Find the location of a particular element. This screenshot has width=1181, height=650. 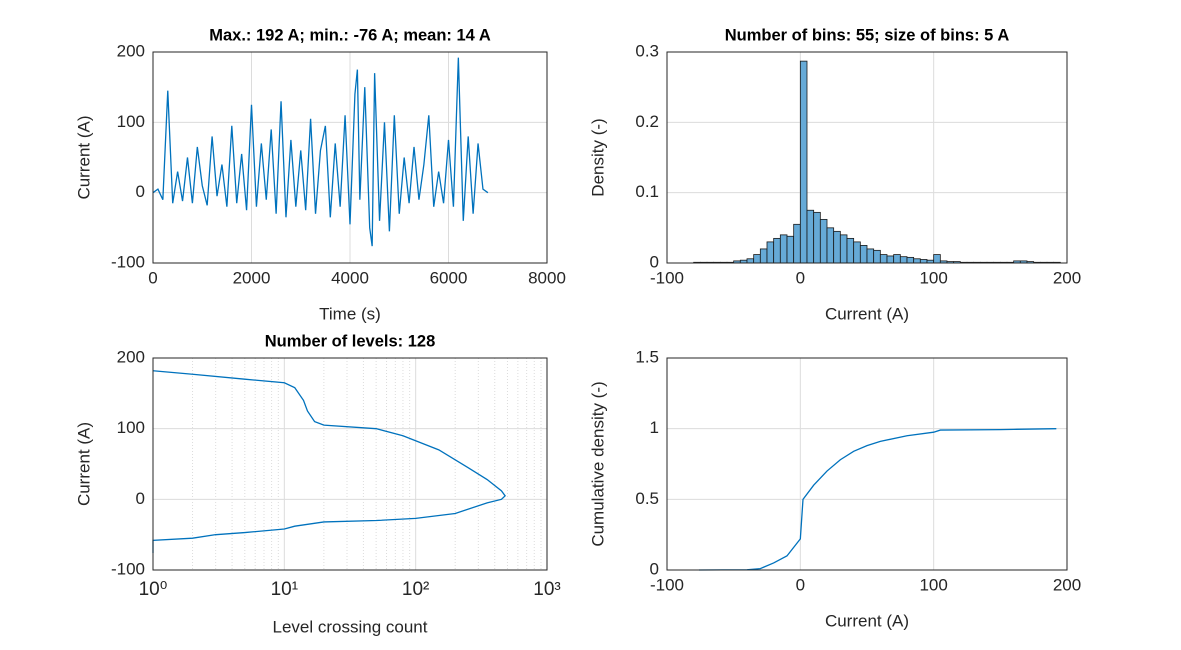

x-tick-label: 10¹ is located at coordinates (284, 589).